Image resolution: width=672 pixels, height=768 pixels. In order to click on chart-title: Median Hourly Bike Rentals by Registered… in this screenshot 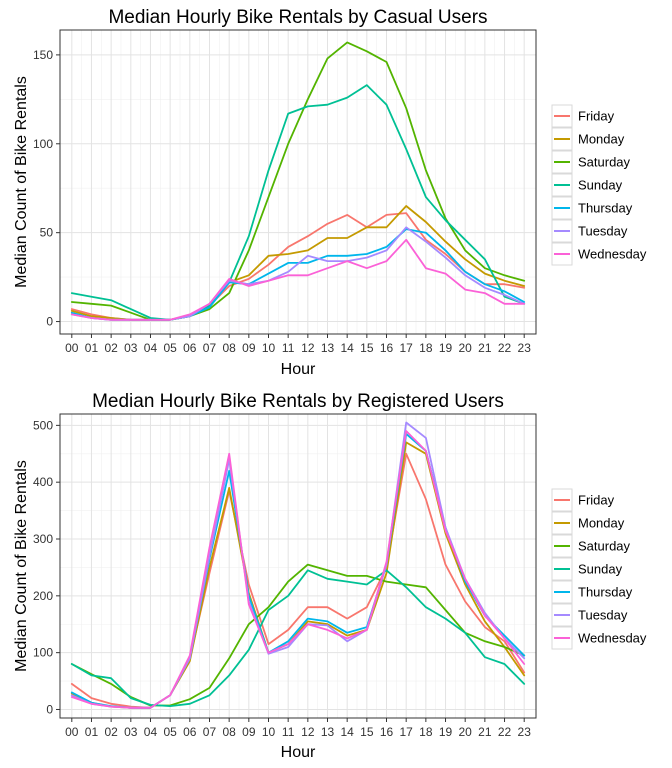, I will do `click(298, 401)`.